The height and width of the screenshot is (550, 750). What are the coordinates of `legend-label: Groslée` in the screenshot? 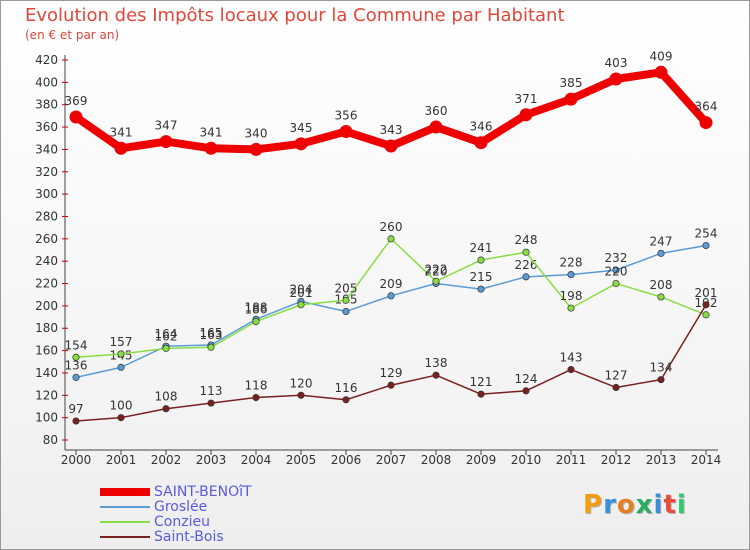 It's located at (181, 507).